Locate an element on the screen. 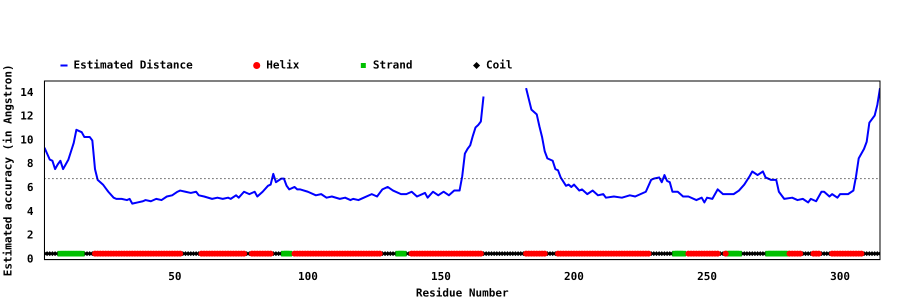 This screenshot has width=900, height=300. y-tick-label: 12 is located at coordinates (27, 116).